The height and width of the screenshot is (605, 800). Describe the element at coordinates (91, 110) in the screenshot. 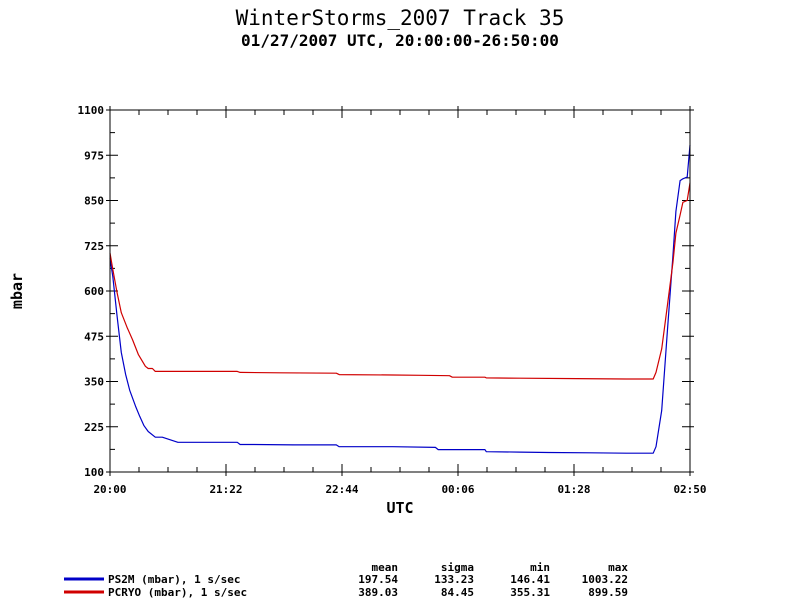

I see `y-tick-label: 1100` at that location.